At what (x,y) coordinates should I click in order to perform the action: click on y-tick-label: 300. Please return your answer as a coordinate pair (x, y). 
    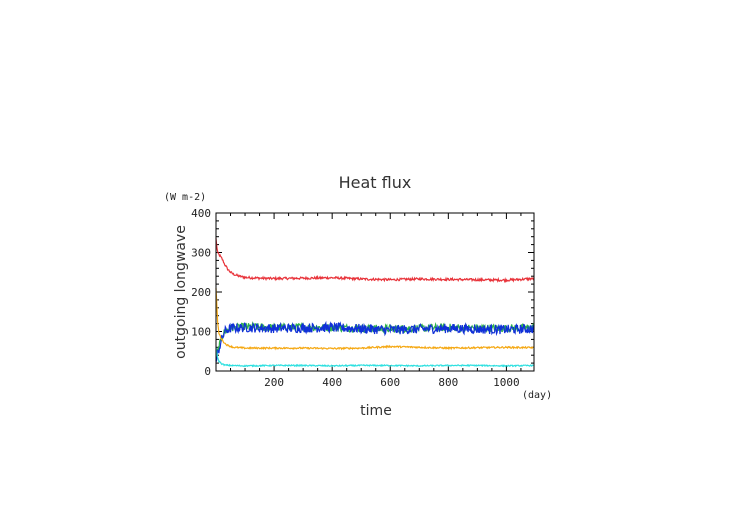
    Looking at the image, I should click on (201, 253).